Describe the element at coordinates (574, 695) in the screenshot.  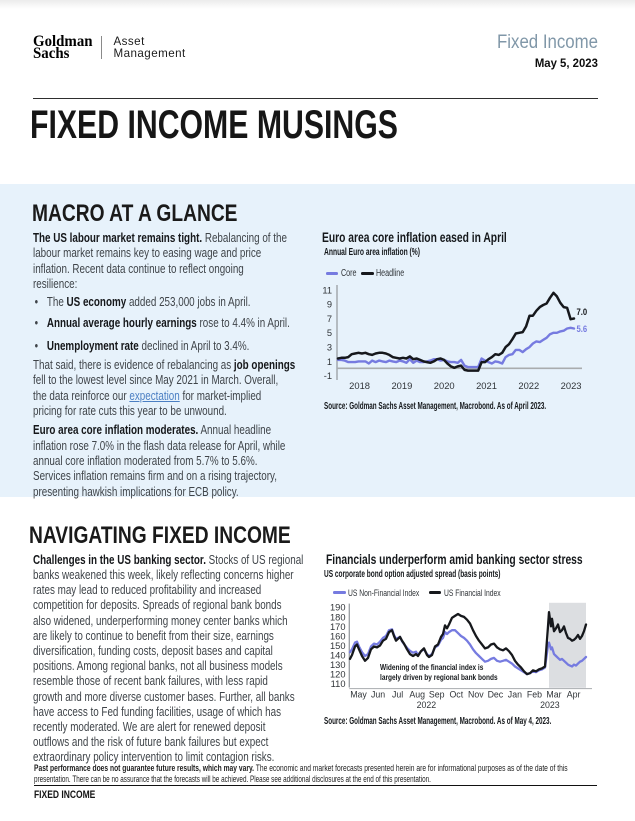
I see `svg-text: Apr` at that location.